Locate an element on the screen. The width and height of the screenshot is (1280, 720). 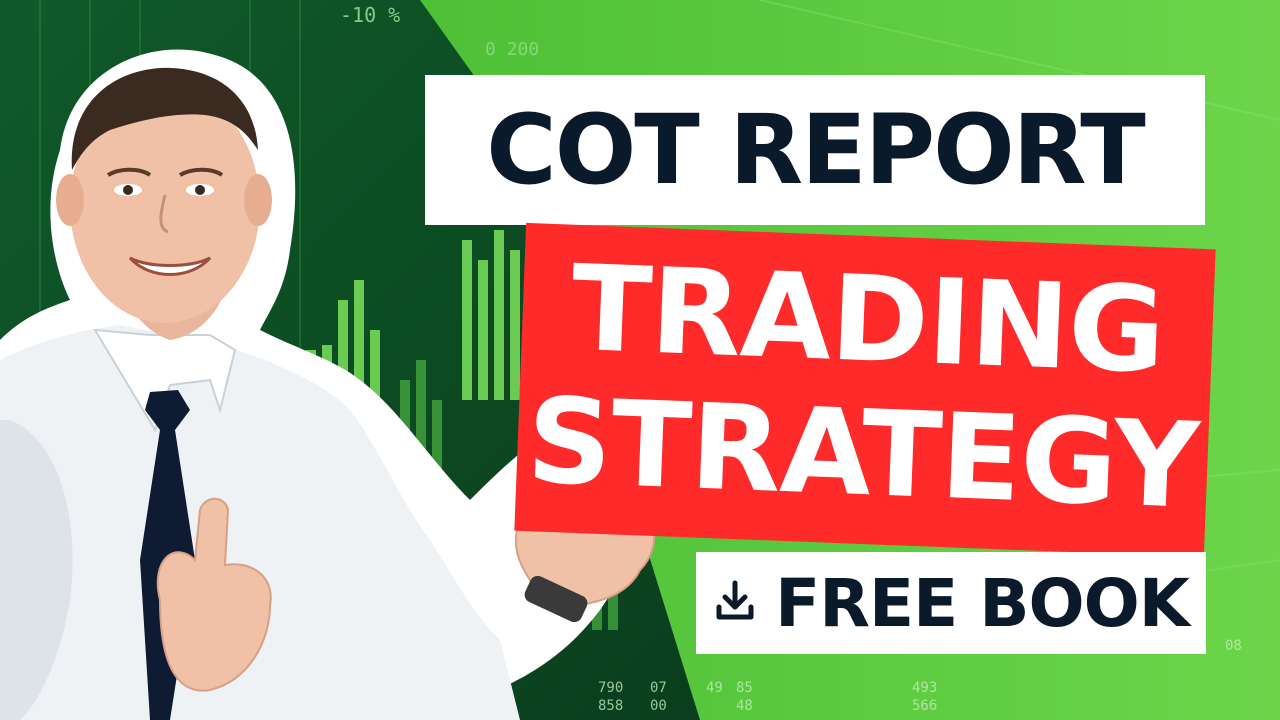
svg-text: 790 is located at coordinates (610, 688).